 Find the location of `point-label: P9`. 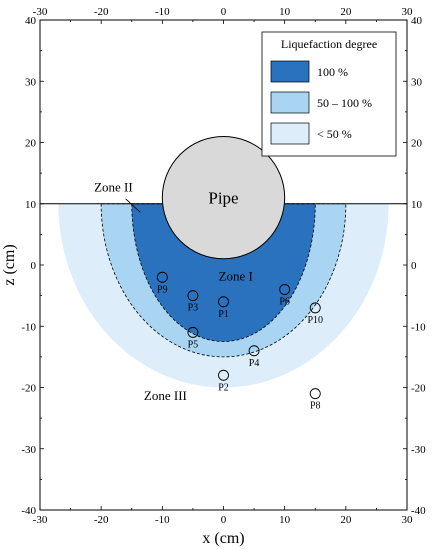

point-label: P9 is located at coordinates (162, 289).